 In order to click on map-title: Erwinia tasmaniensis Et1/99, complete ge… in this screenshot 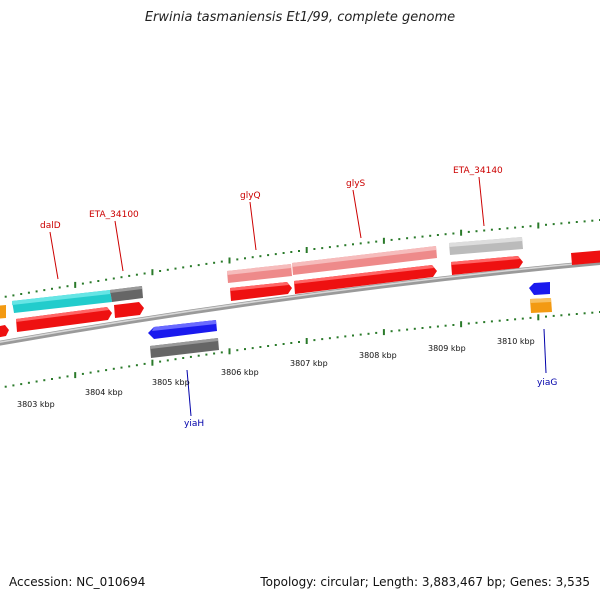, I will do `click(300, 17)`.